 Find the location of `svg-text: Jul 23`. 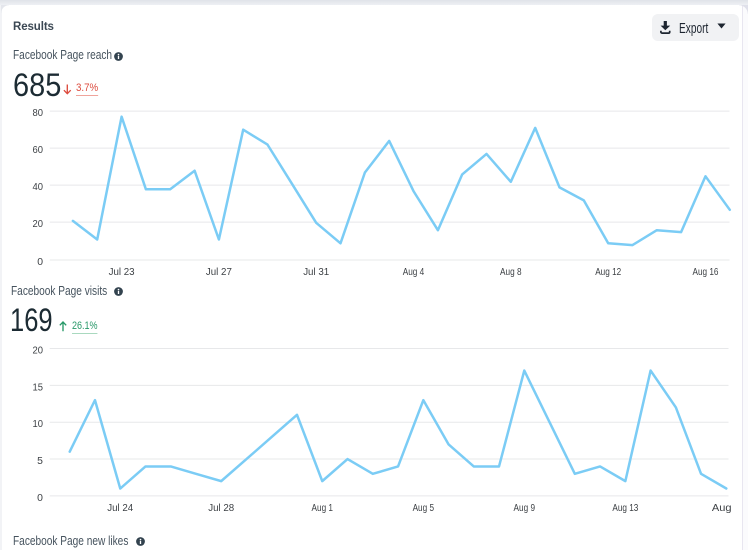

svg-text: Jul 23 is located at coordinates (122, 272).